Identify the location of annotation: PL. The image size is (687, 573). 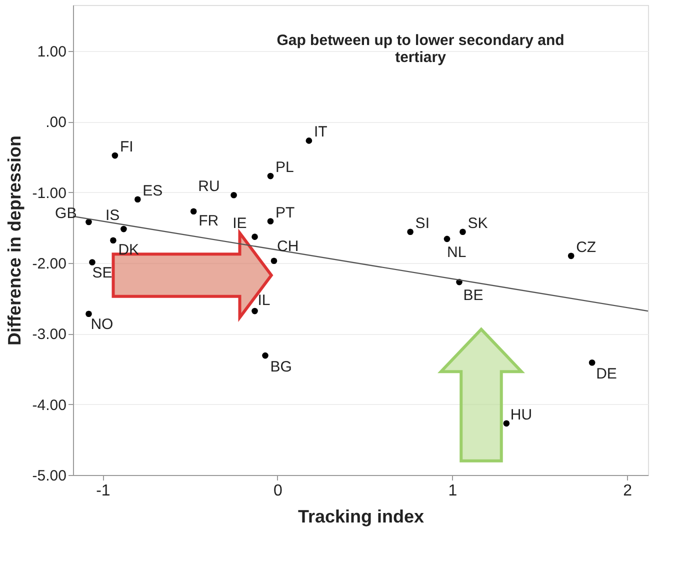
(284, 167).